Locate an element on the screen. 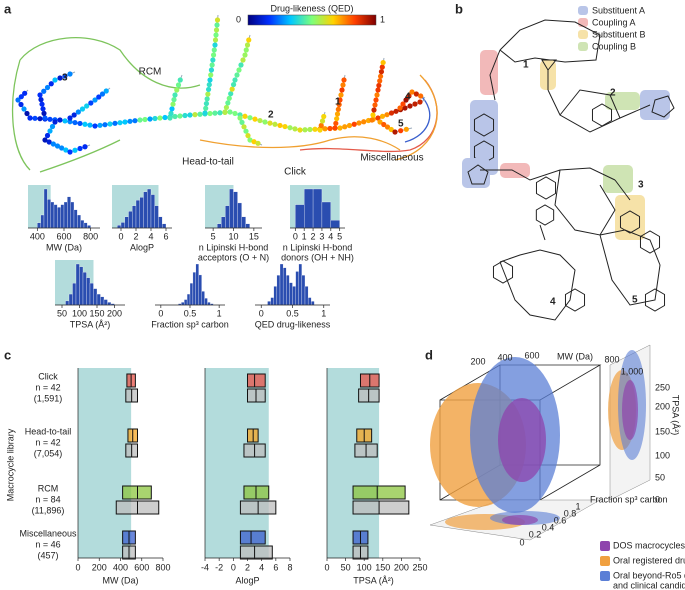 The image size is (685, 590). tpsa-tick: 100 is located at coordinates (662, 455).